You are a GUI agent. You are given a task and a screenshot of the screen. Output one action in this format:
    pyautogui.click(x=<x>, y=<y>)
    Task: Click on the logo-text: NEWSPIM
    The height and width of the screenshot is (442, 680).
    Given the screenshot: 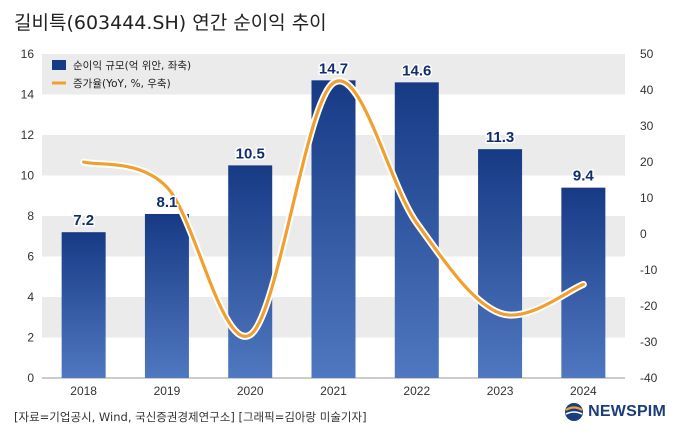 What is the action you would take?
    pyautogui.click(x=627, y=411)
    